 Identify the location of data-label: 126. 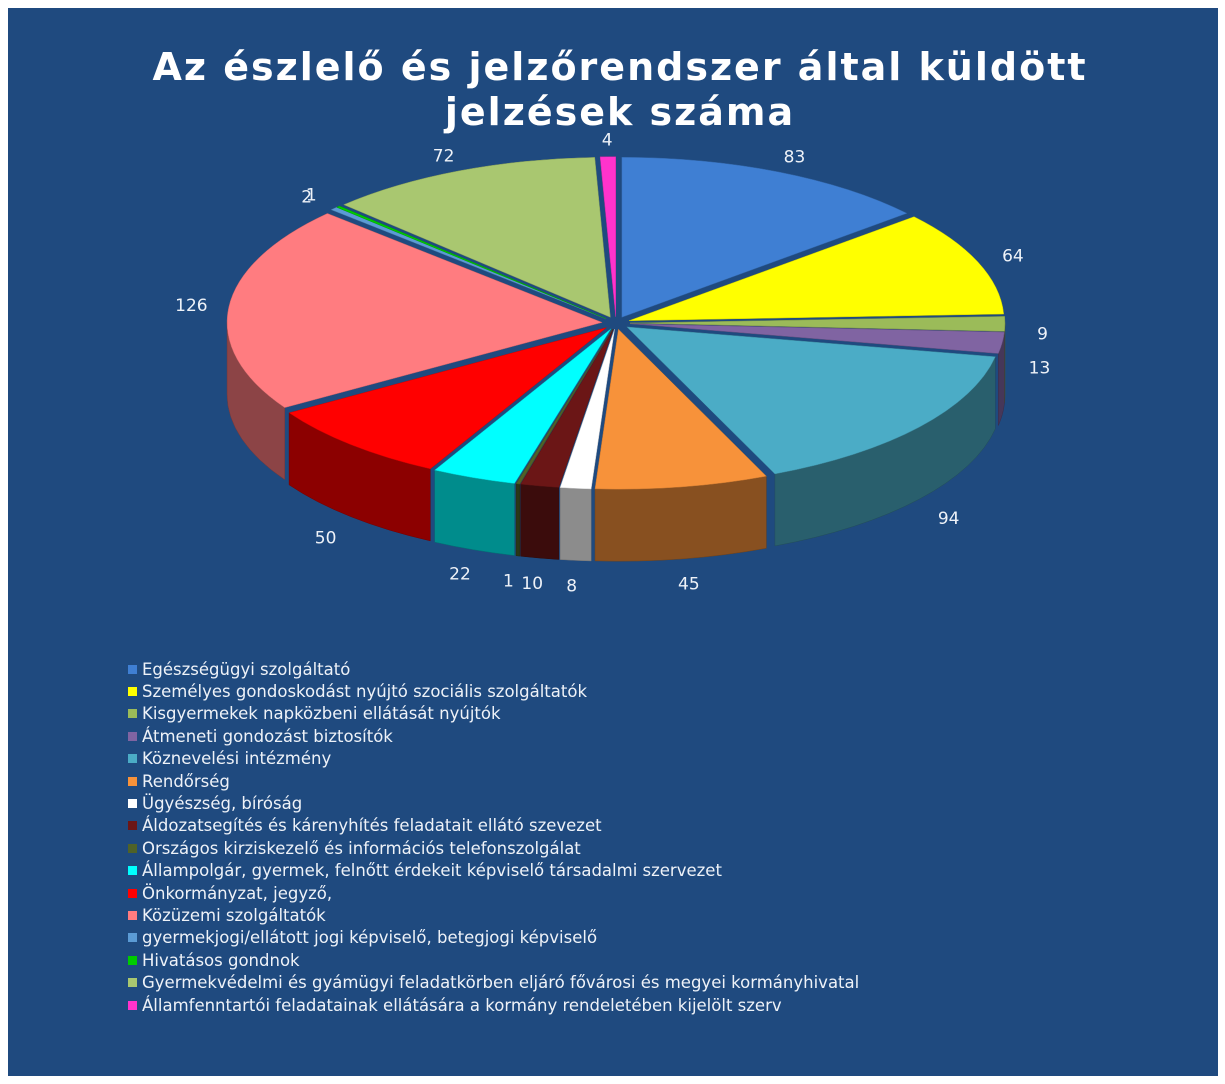
(191, 306).